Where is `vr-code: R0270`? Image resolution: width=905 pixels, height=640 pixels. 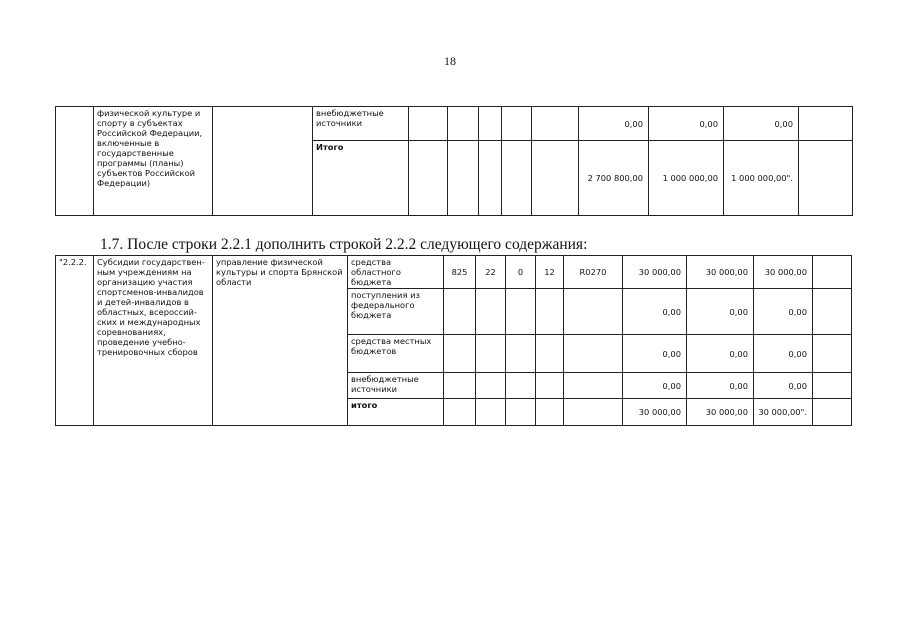
vr-code: R0270 is located at coordinates (593, 272).